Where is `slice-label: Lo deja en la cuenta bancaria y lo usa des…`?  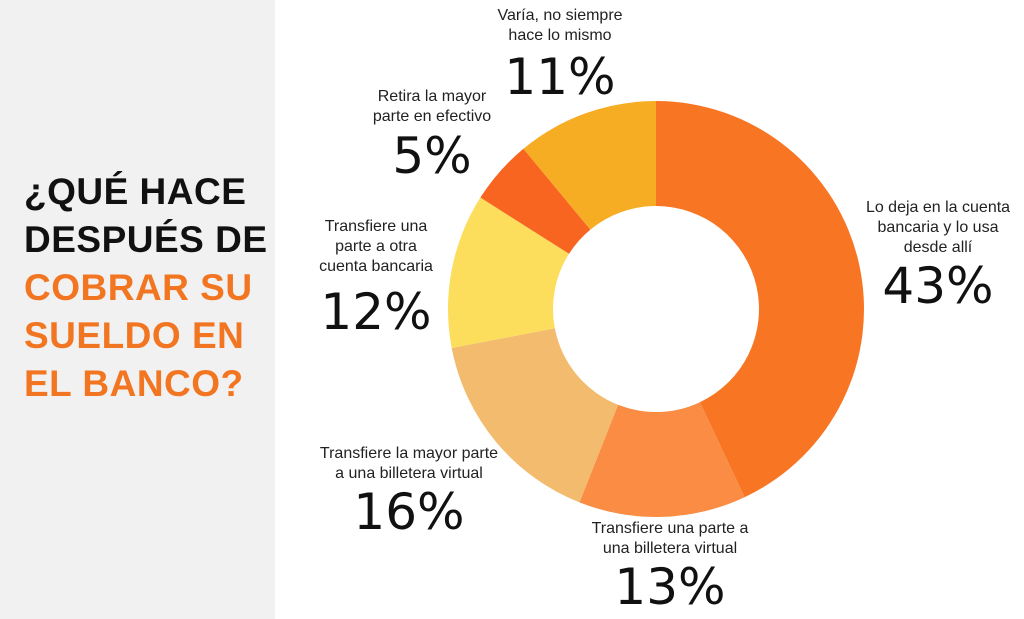 slice-label: Lo deja en la cuenta bancaria y lo usa des… is located at coordinates (938, 257).